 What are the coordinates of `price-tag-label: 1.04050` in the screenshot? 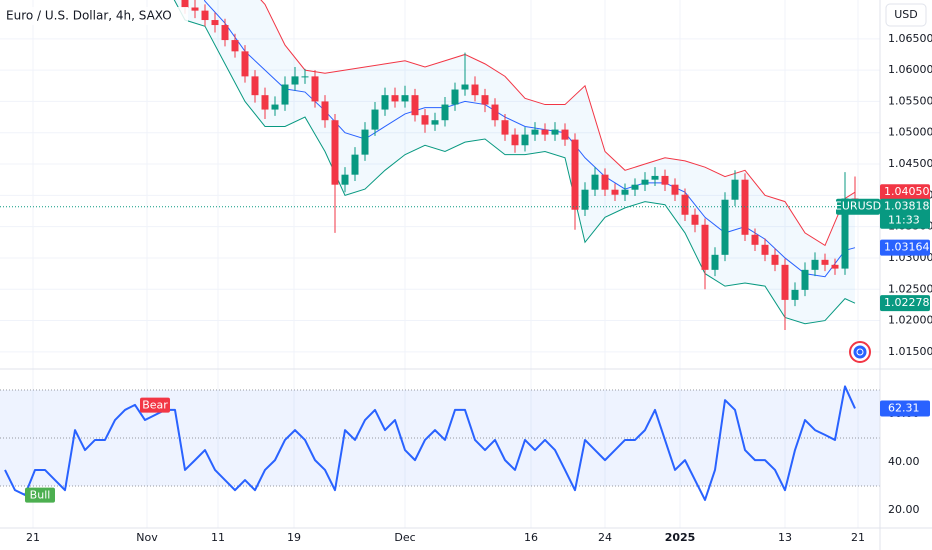 It's located at (907, 191).